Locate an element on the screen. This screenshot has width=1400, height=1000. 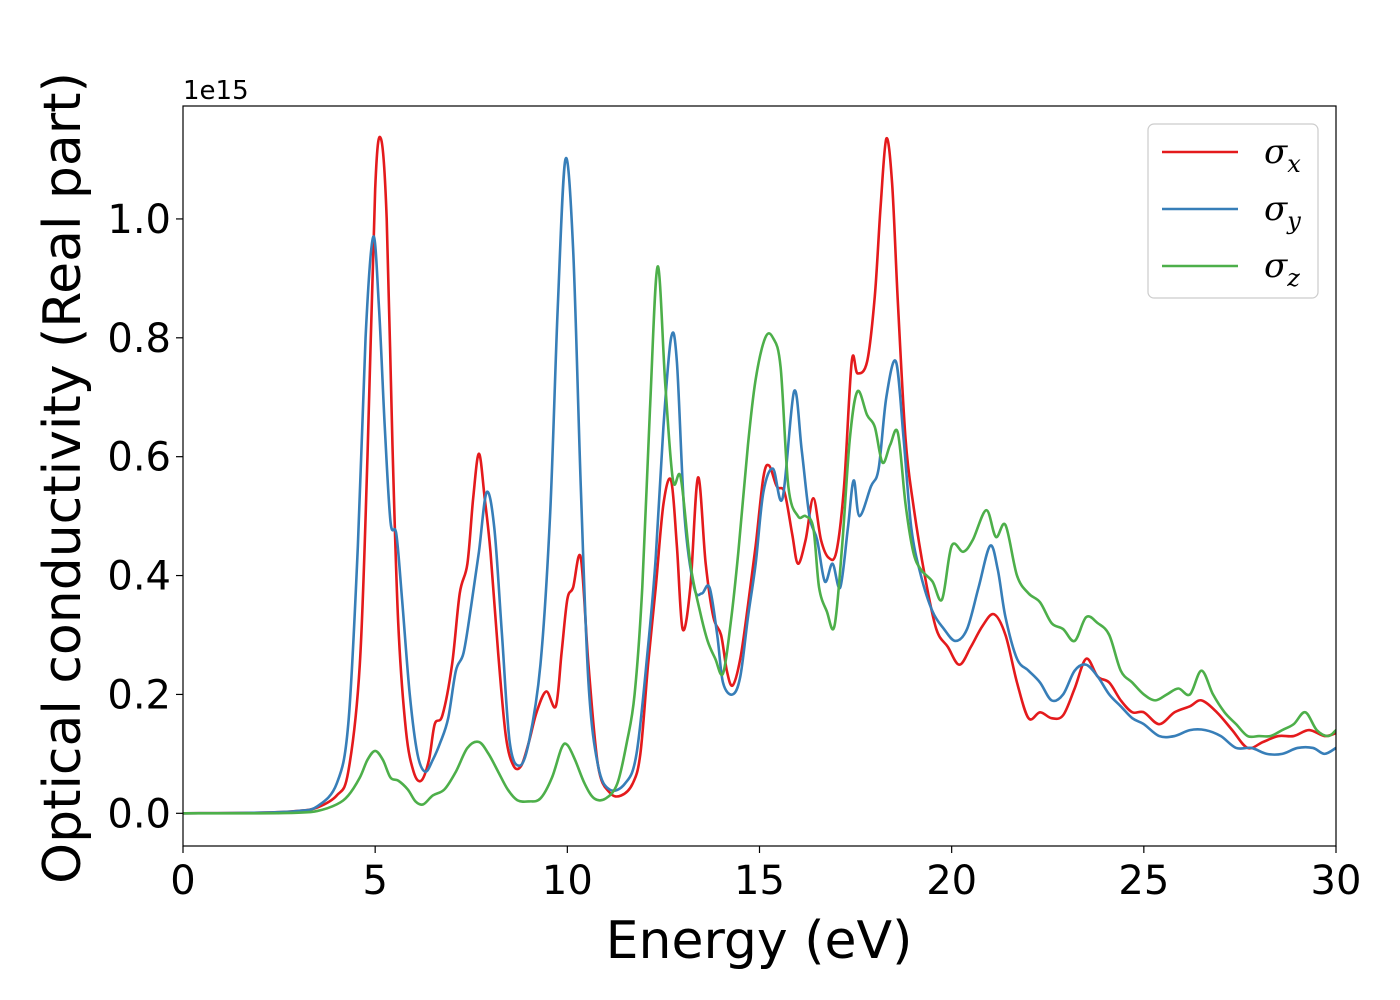
x-tick-label: 15 is located at coordinates (759, 881).